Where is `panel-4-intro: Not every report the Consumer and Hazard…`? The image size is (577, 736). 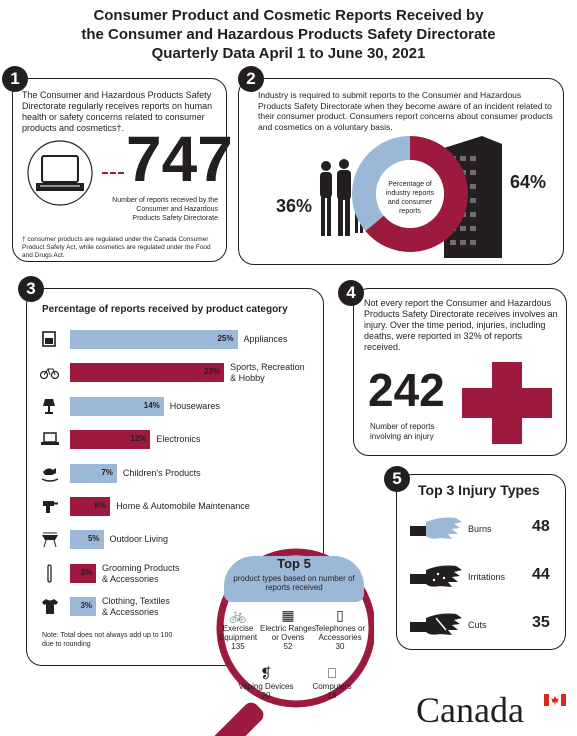 panel-4-intro: Not every report the Consumer and Hazard… is located at coordinates (461, 325).